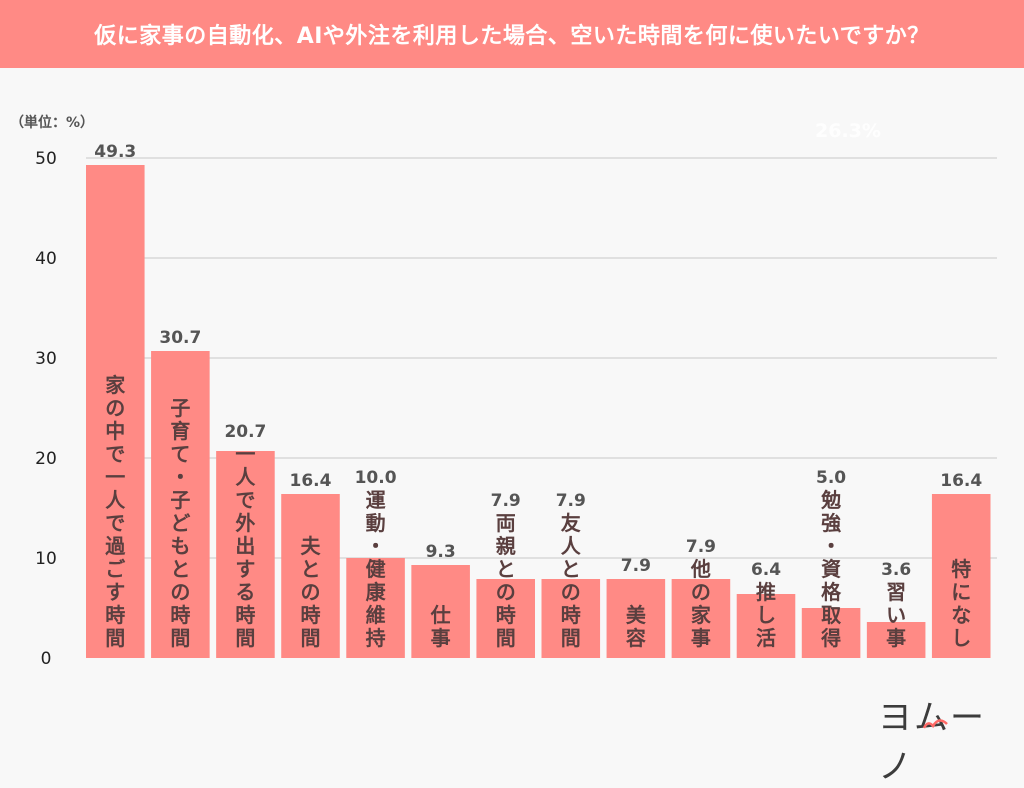  What do you see at coordinates (245, 546) in the screenshot?
I see `category-label-char: 出` at bounding box center [245, 546].